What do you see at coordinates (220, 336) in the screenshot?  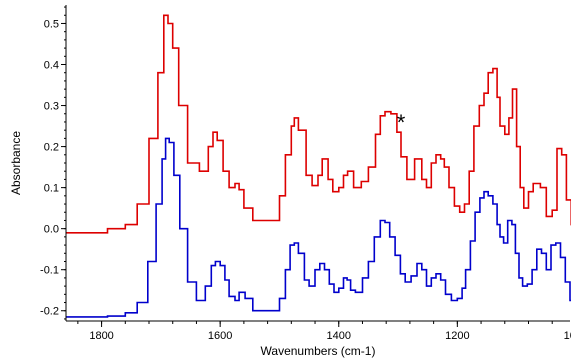 I see `x-tick-label: 1600` at bounding box center [220, 336].